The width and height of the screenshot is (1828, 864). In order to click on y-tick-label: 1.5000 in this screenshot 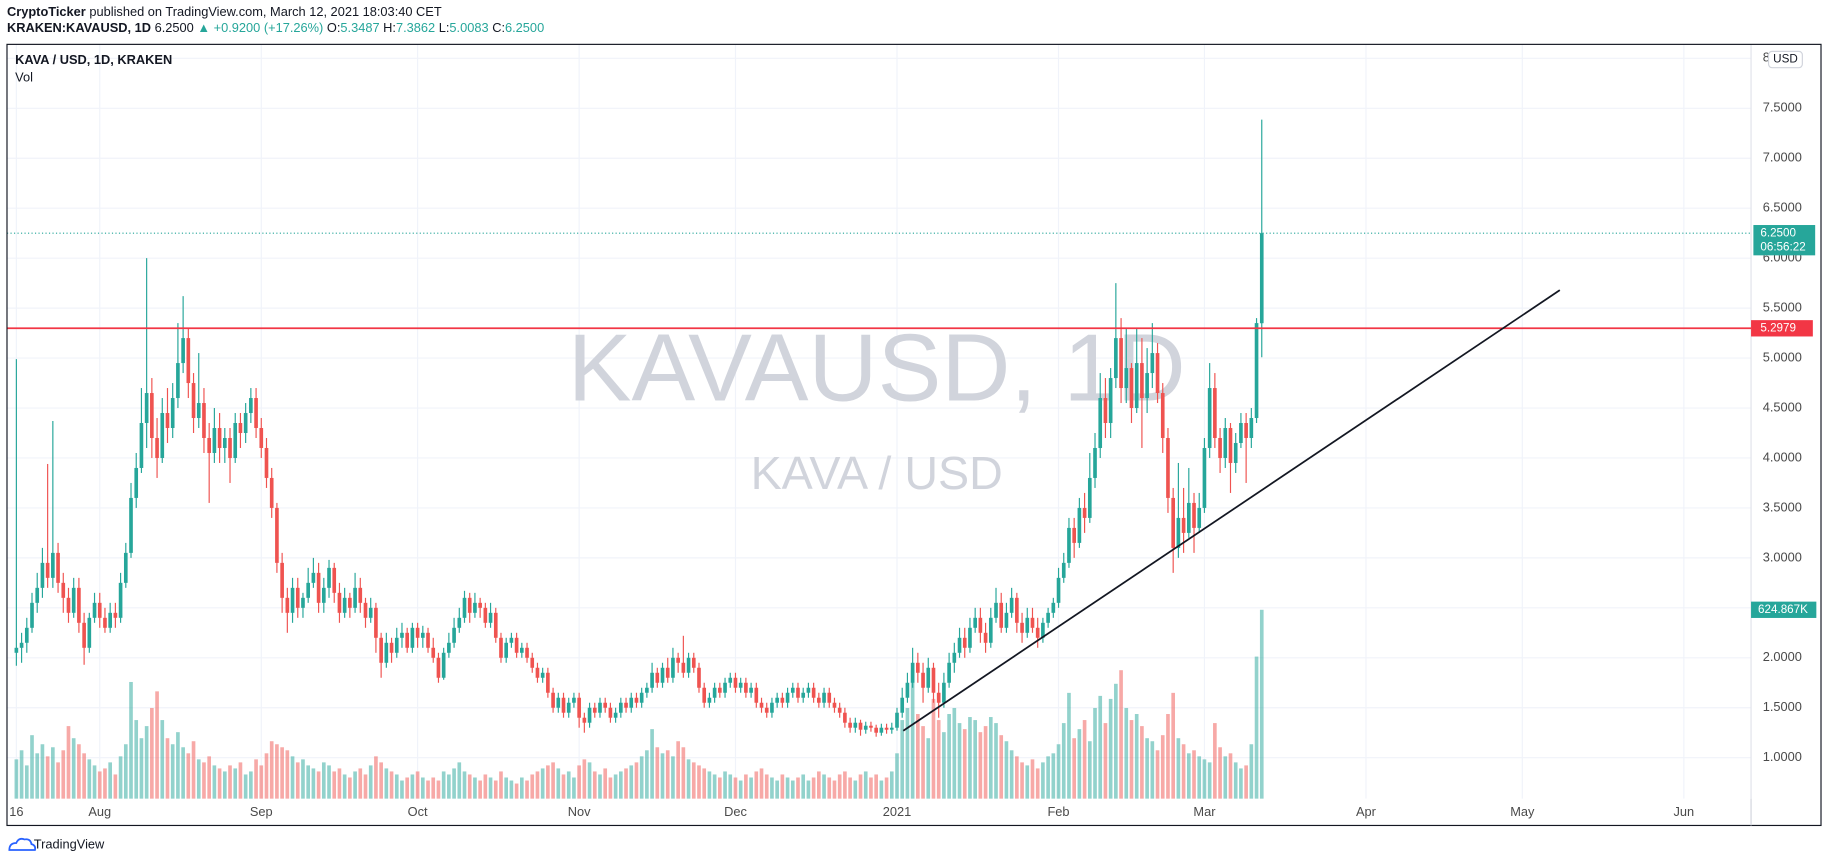, I will do `click(1782, 706)`.